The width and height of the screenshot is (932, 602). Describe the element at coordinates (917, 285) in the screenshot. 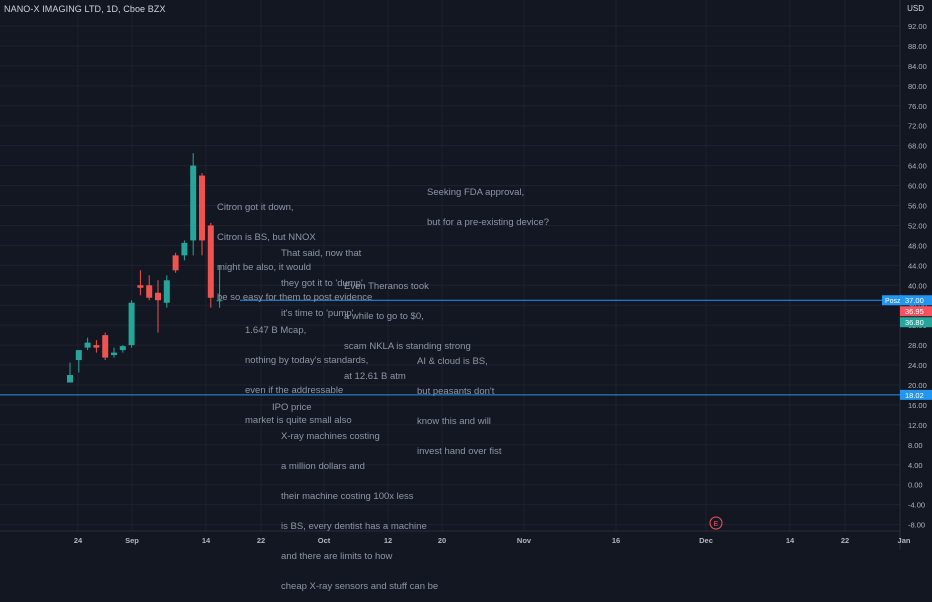

I see `price-tick-label: 40.00` at that location.